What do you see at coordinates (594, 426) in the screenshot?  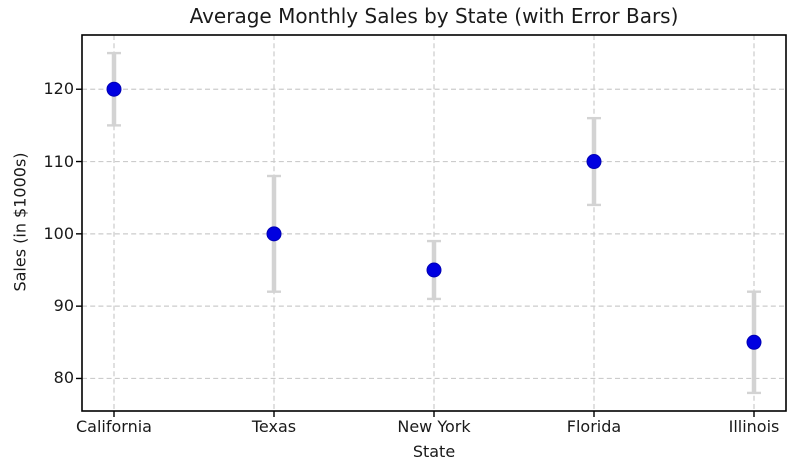 I see `x-tick-label: Florida` at bounding box center [594, 426].